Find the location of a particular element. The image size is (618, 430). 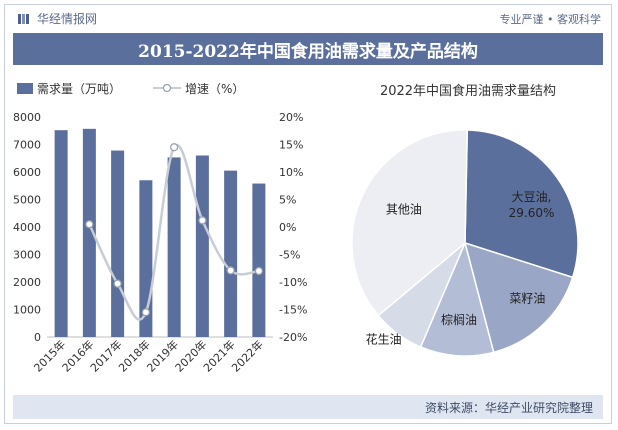

y2-tick-label: 10% is located at coordinates (291, 172).